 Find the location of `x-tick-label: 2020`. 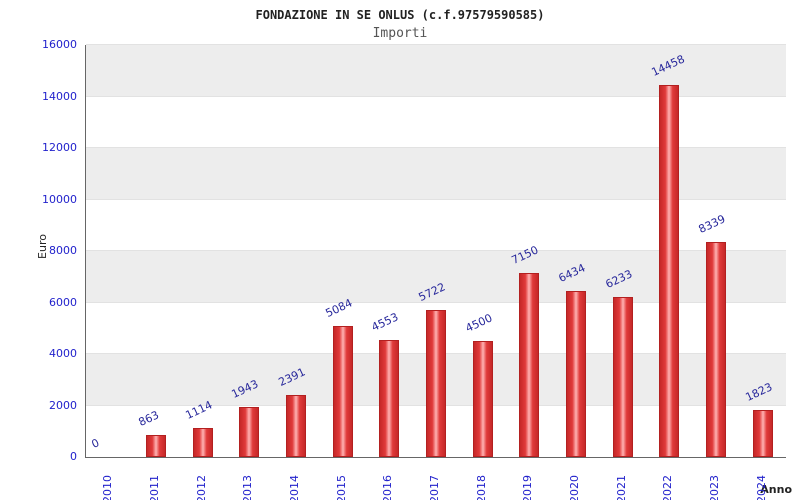

x-tick-label: 2020 is located at coordinates (574, 487).